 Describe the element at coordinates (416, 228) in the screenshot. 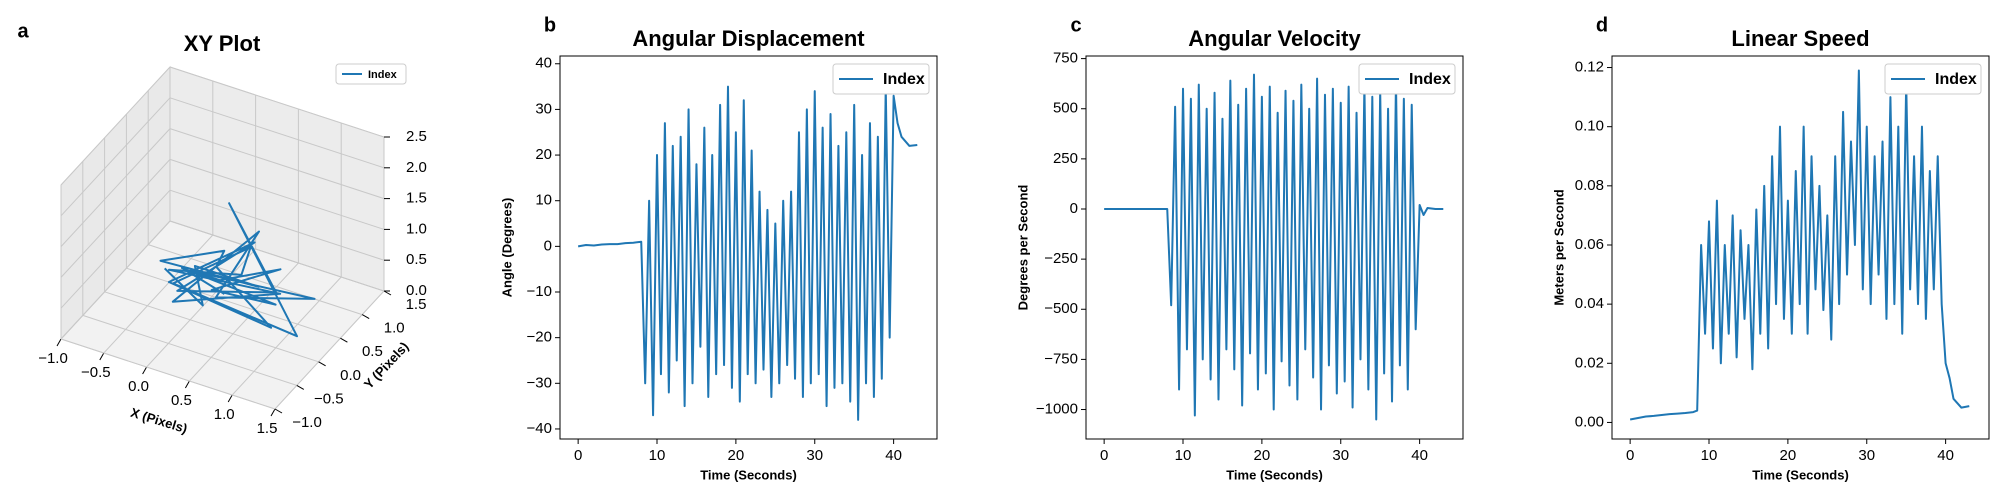

I see `z-tick-label: 1.0` at that location.